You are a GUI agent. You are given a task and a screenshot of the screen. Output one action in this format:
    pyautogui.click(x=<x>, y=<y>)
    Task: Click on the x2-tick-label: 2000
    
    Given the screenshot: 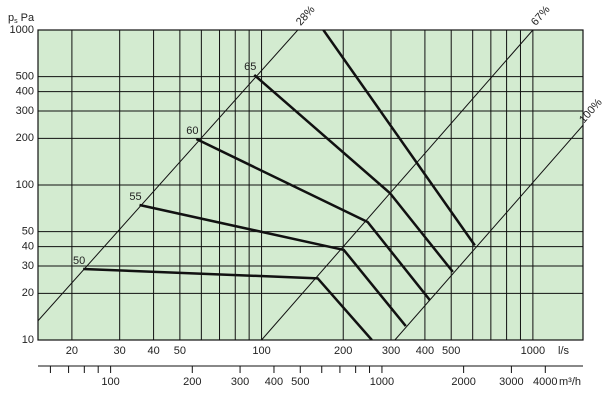 What is the action you would take?
    pyautogui.click(x=463, y=382)
    